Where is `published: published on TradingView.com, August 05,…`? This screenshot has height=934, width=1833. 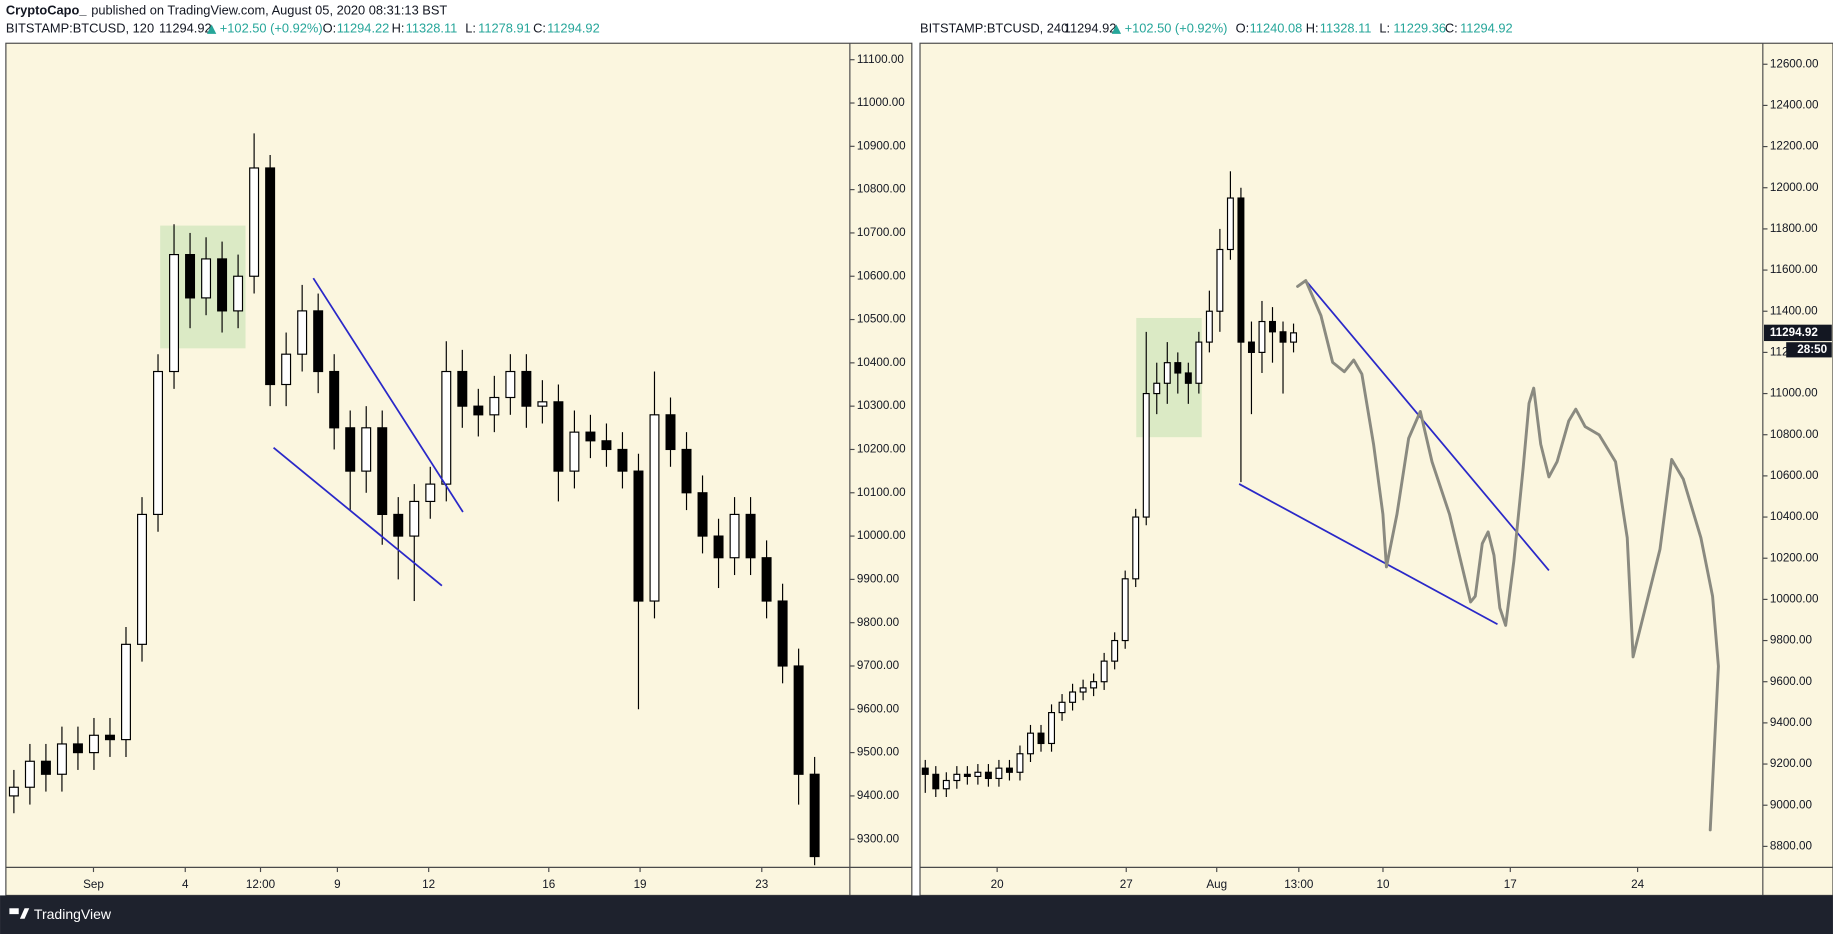 published: published on TradingView.com, August 05,… is located at coordinates (269, 10).